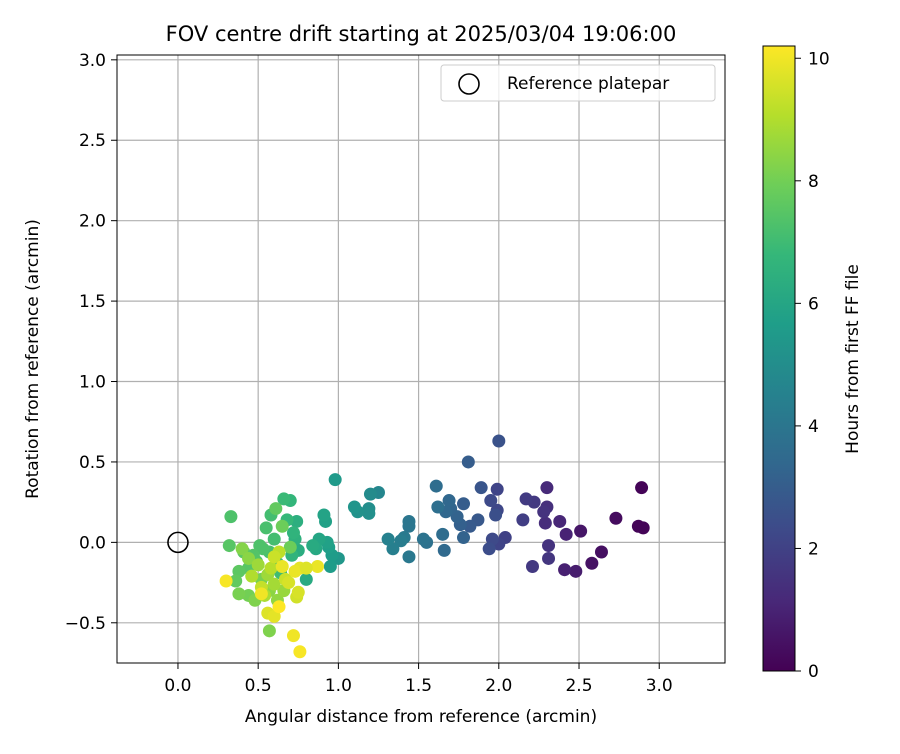  I want to click on x-tick-label: 2.0, so click(498, 686).